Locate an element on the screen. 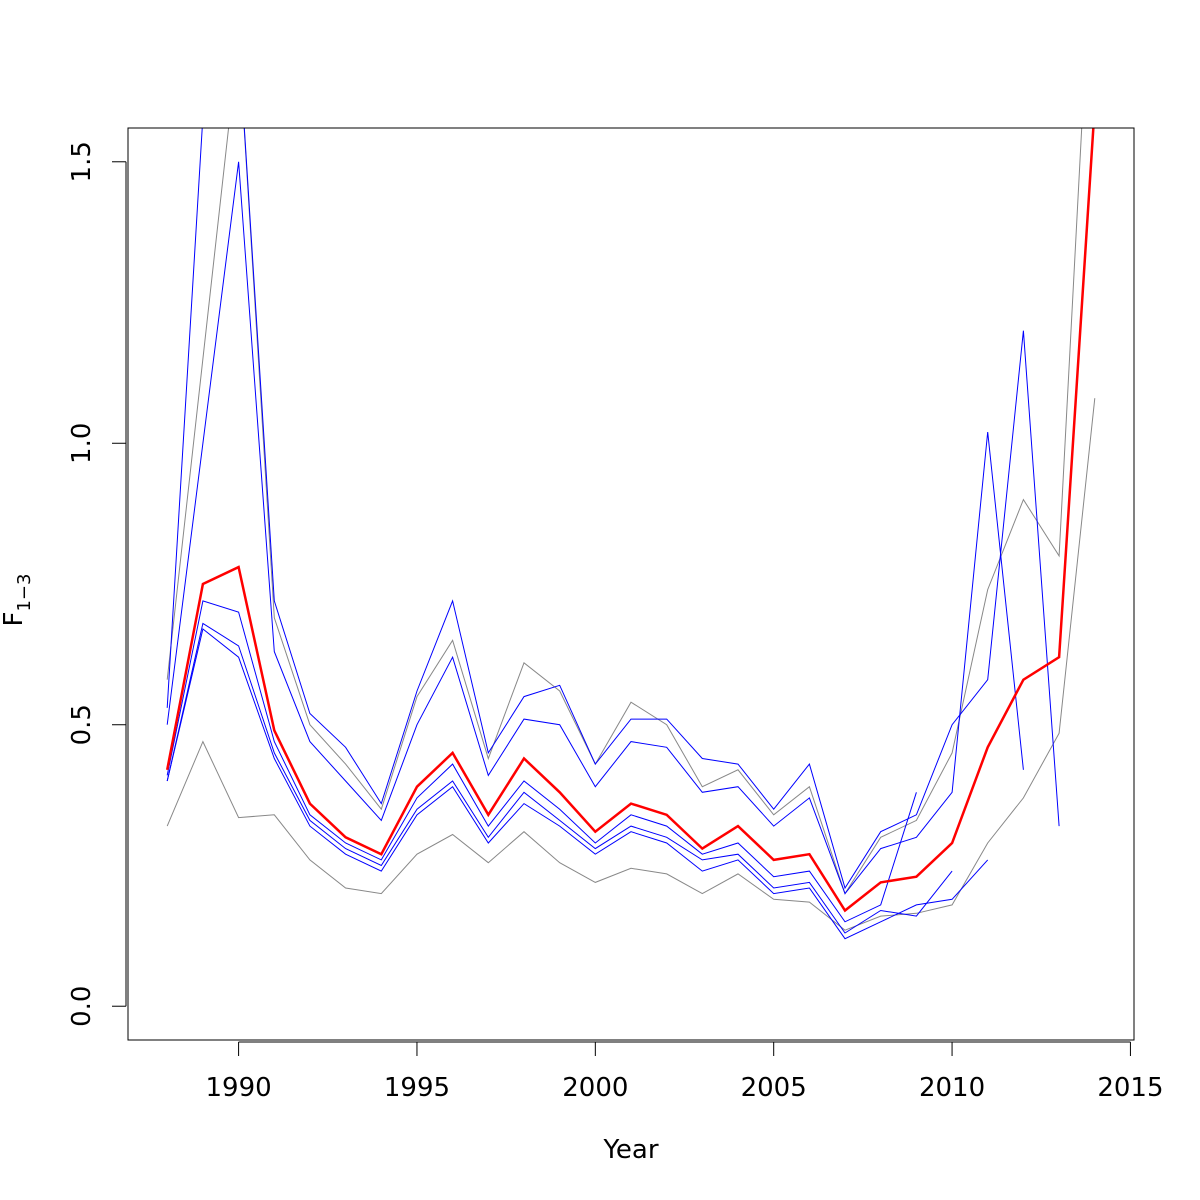 Image resolution: width=1200 pixels, height=1200 pixels. y-axis-label-main: F is located at coordinates (14, 619).